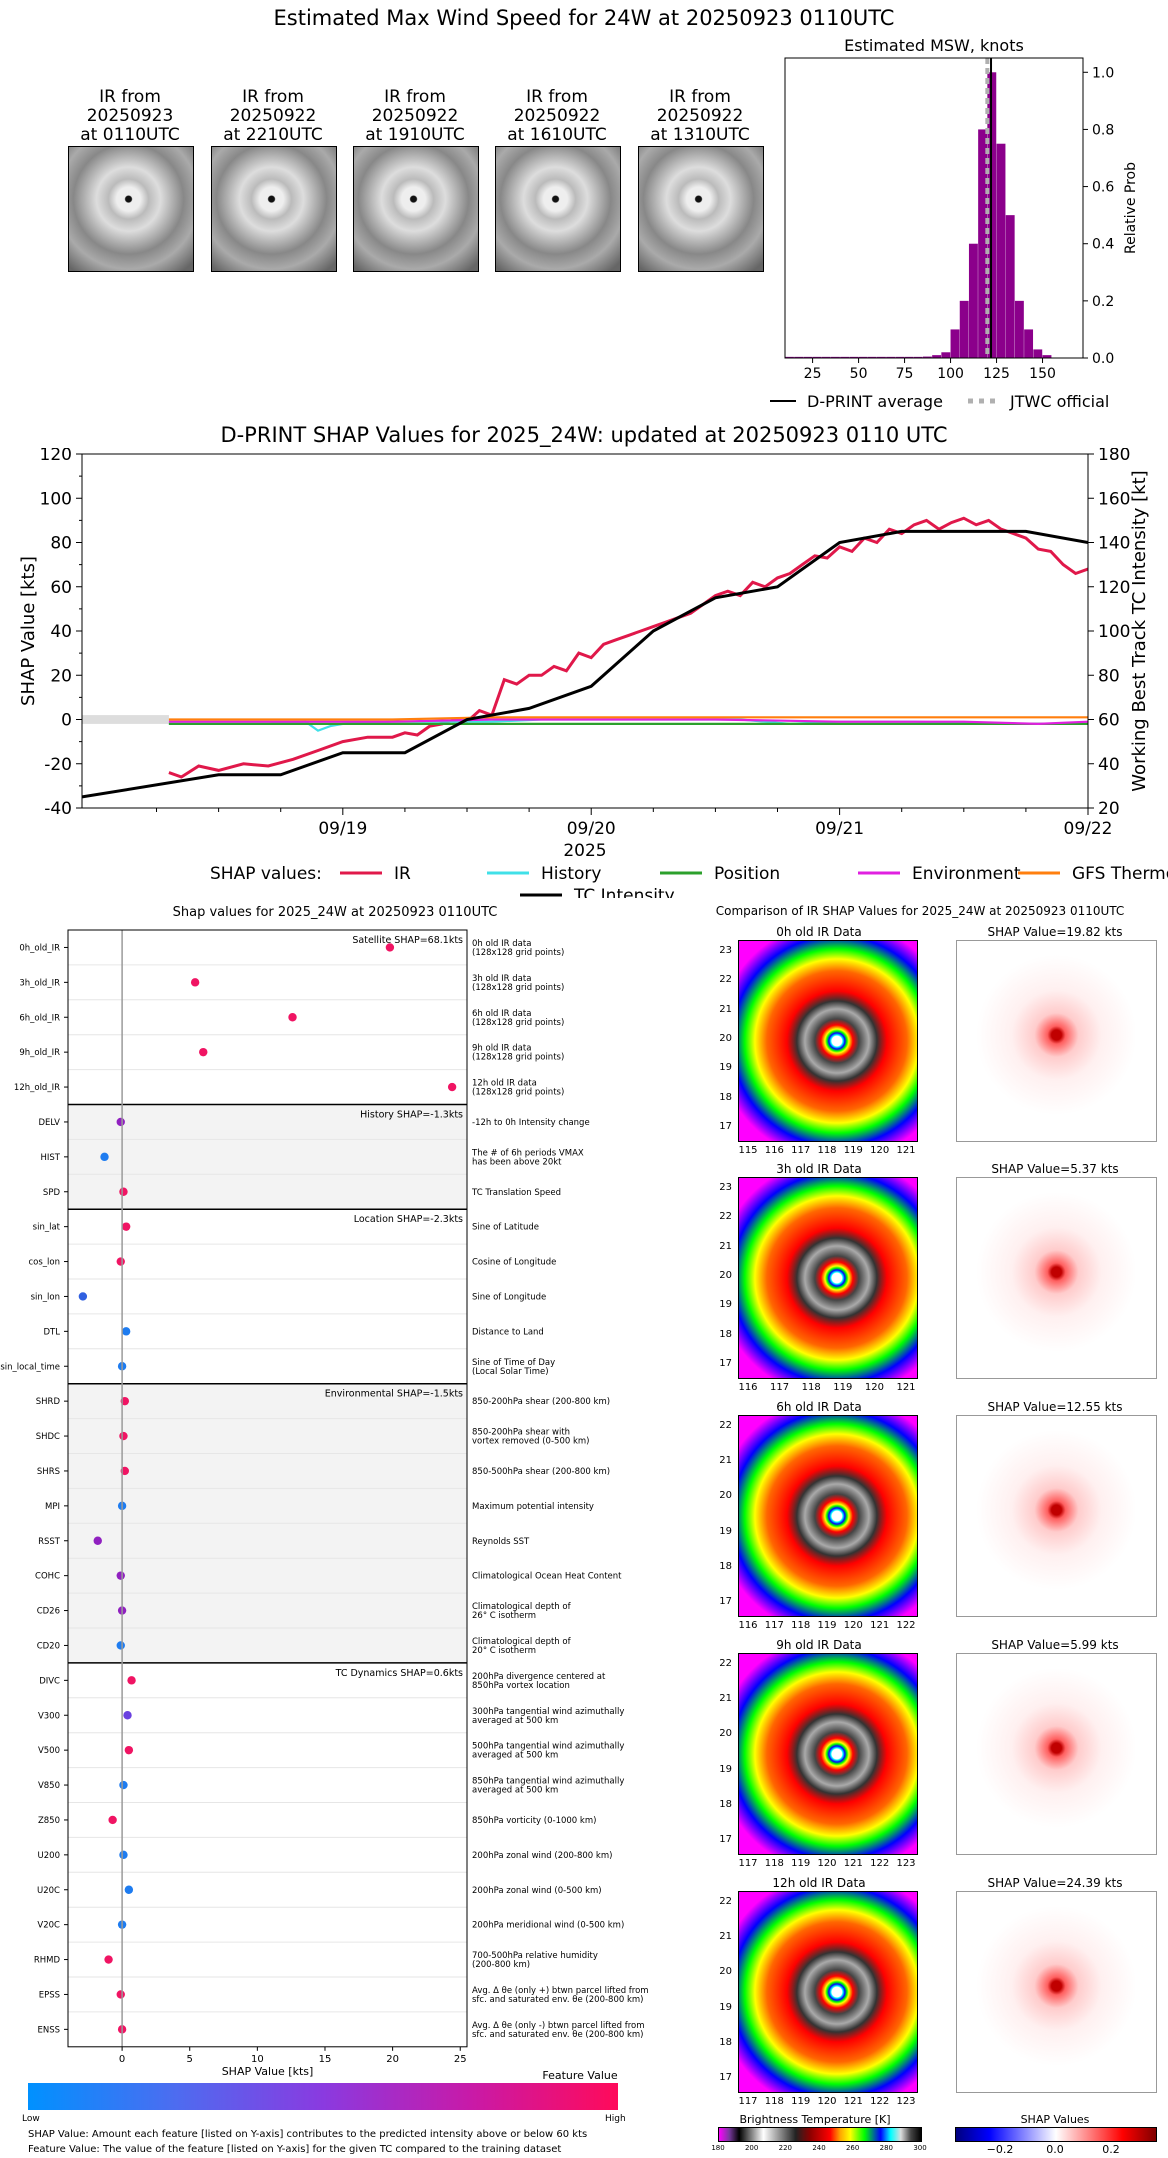 Image resolution: width=1168 pixels, height=2158 pixels. What do you see at coordinates (580, 2075) in the screenshot?
I see `feature-colorbar-title: Feature Value` at bounding box center [580, 2075].